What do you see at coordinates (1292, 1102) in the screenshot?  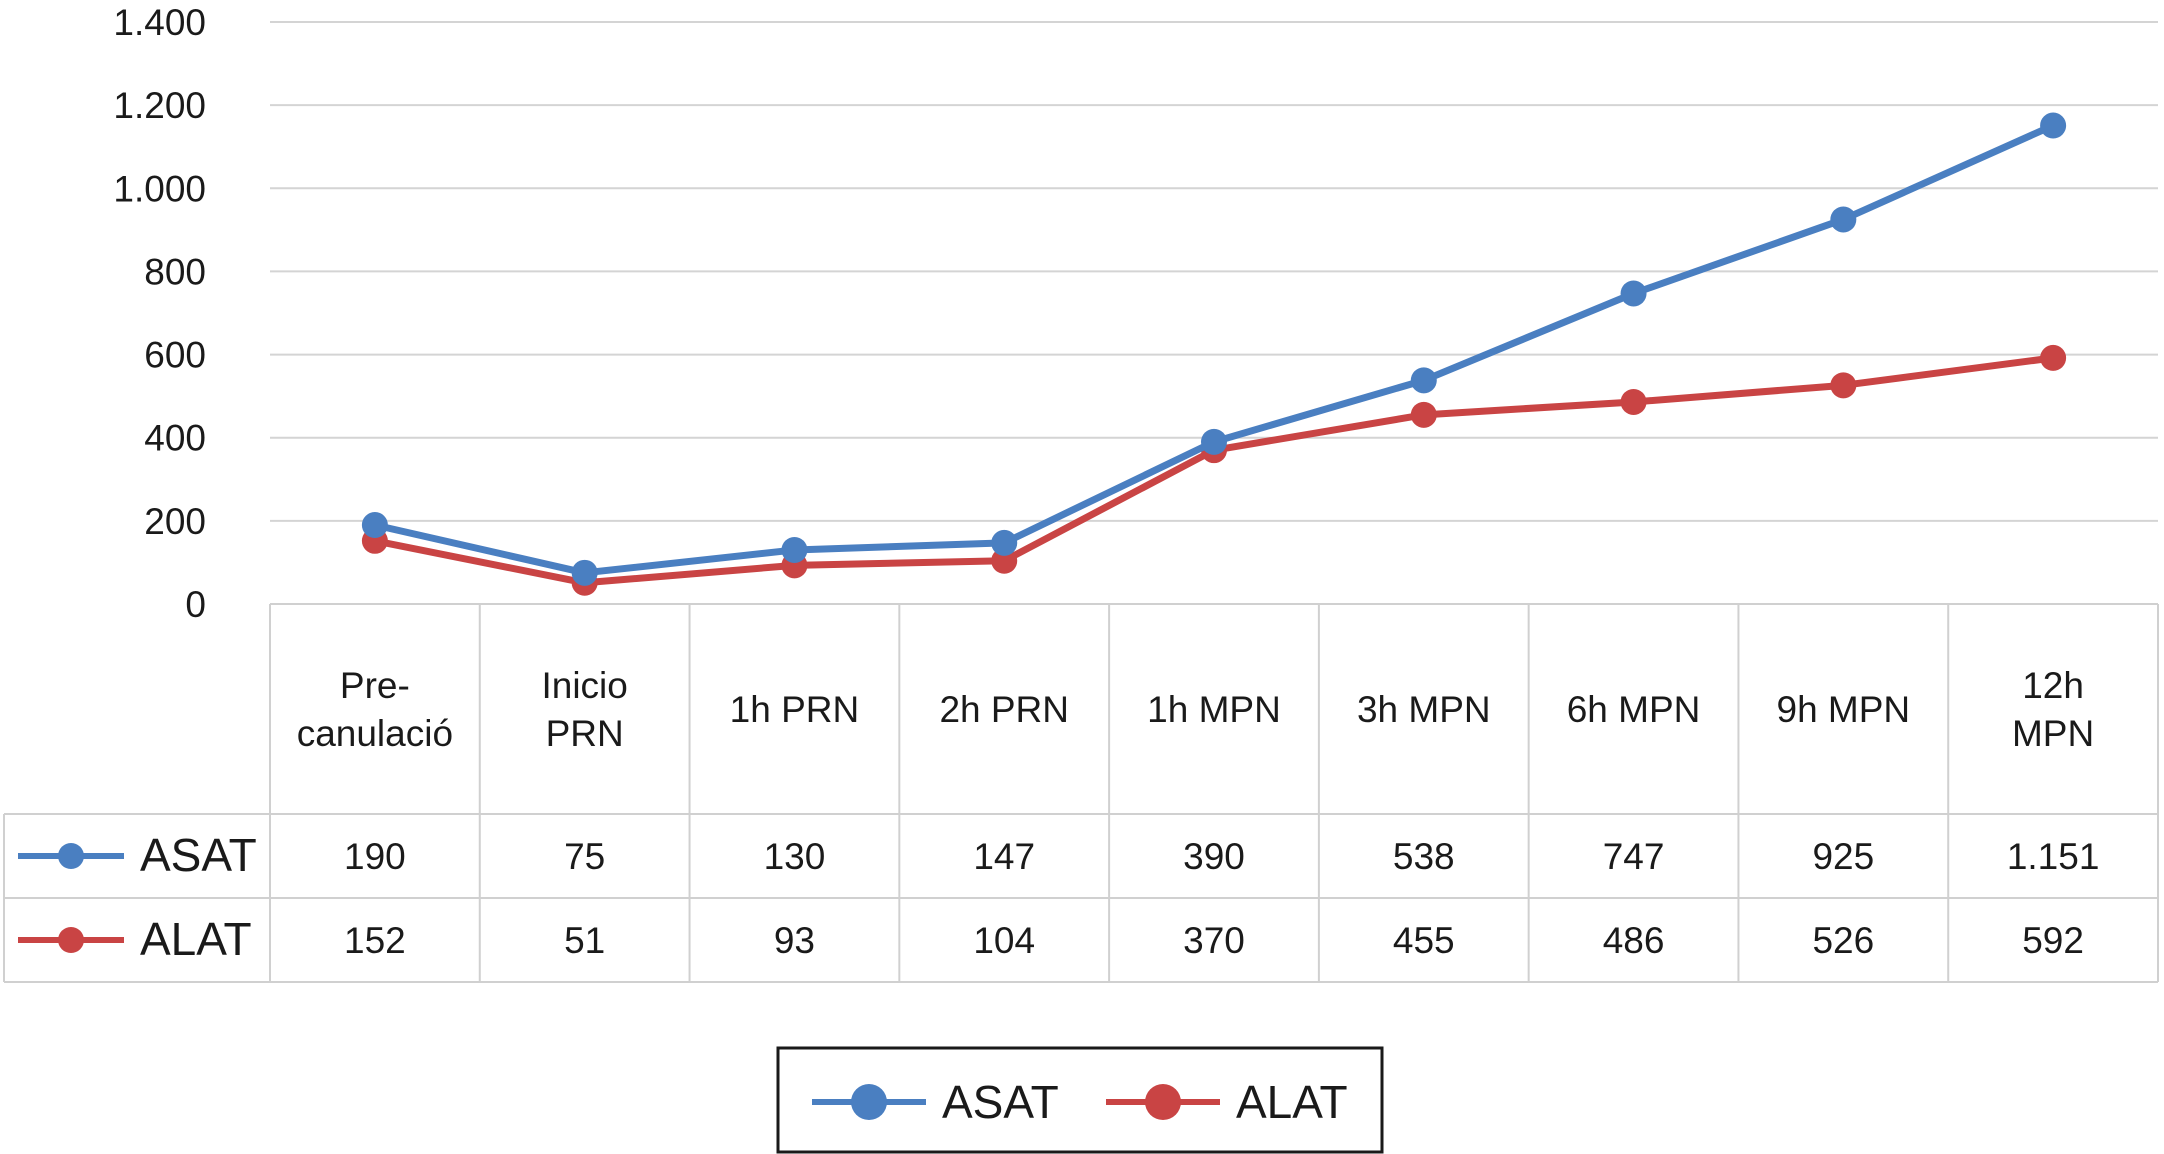 I see `legend-entry-label: ALAT` at bounding box center [1292, 1102].